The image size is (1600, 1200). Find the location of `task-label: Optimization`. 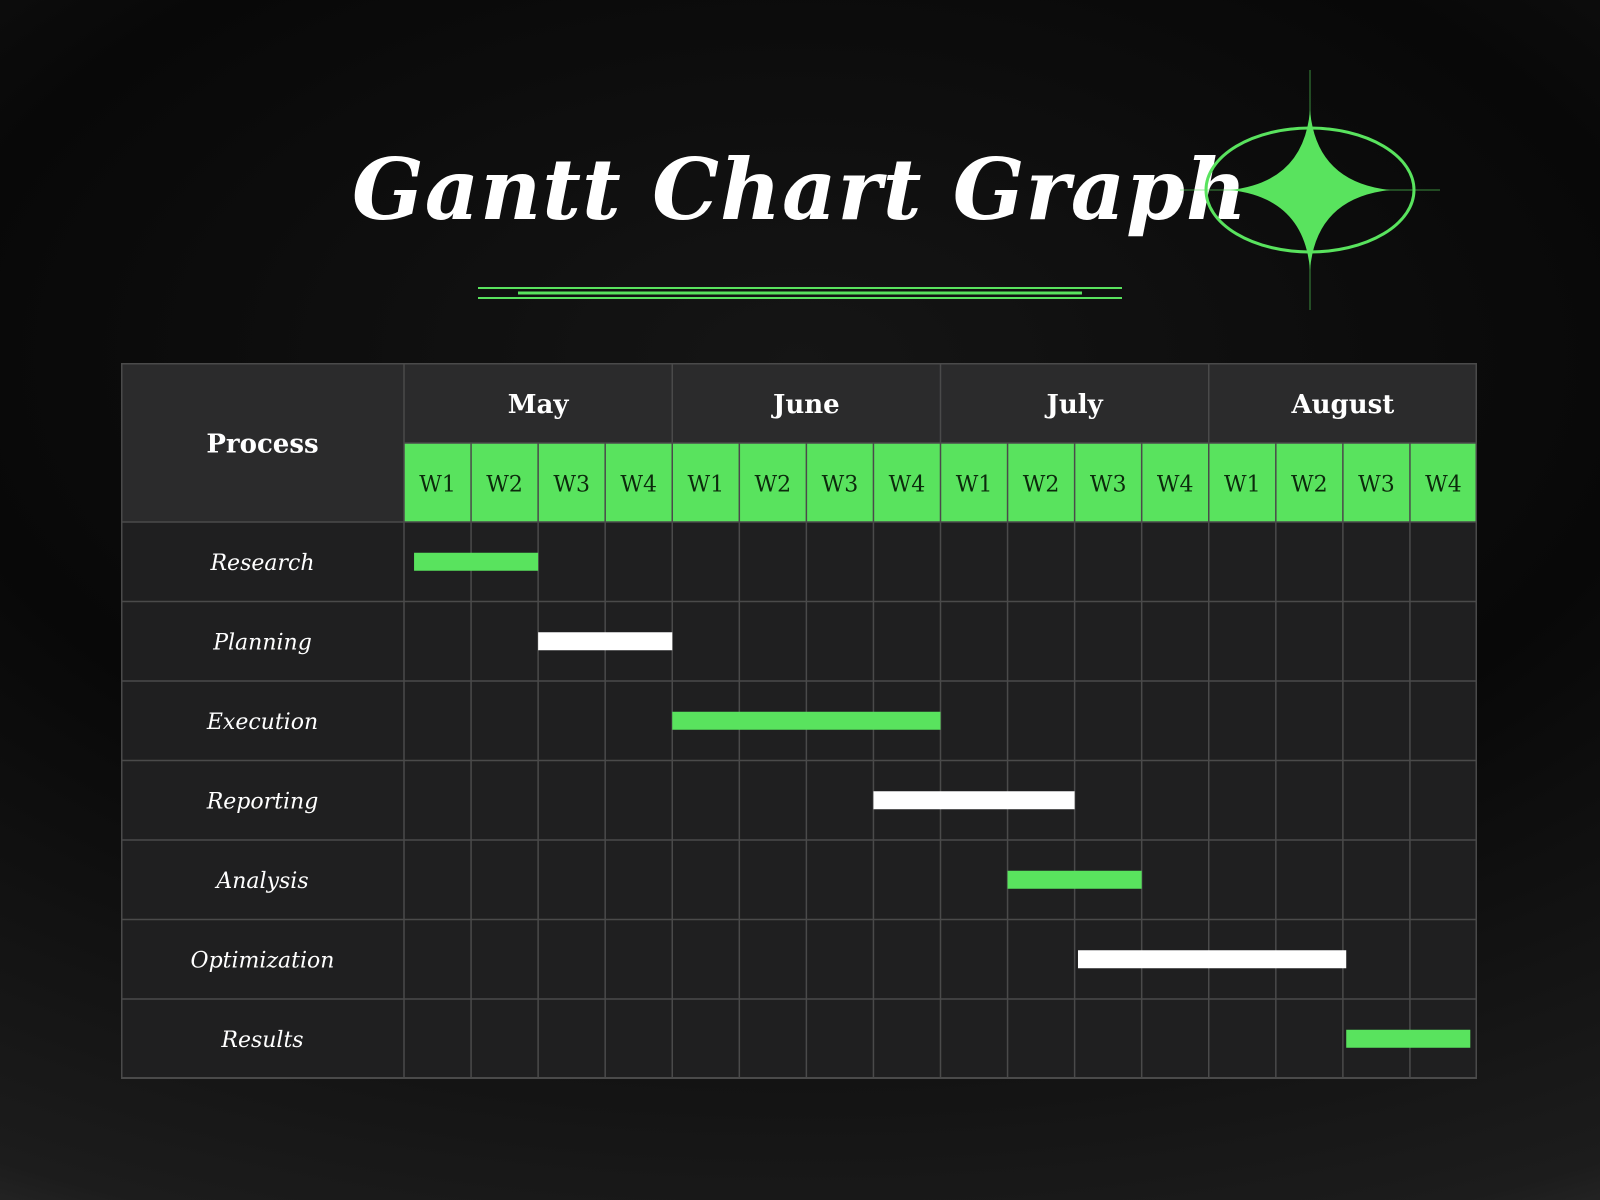

task-label: Optimization is located at coordinates (263, 960).